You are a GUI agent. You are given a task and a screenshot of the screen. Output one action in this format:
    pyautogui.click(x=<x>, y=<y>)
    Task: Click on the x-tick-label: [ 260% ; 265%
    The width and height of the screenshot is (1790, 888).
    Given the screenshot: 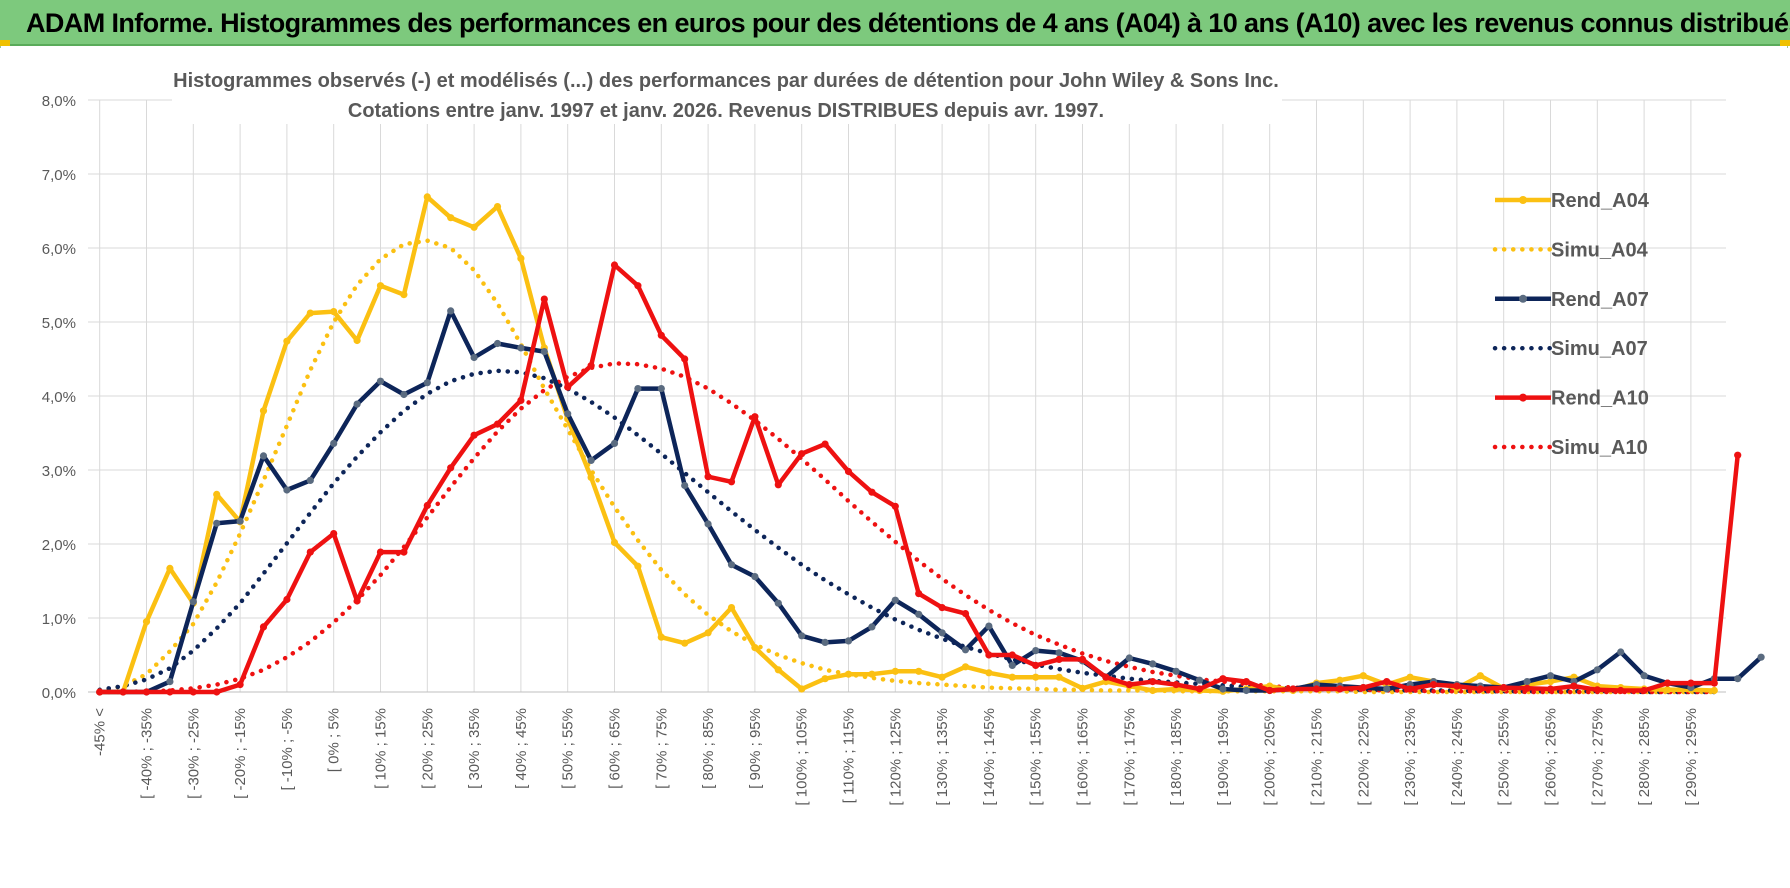 What is the action you would take?
    pyautogui.click(x=1551, y=757)
    